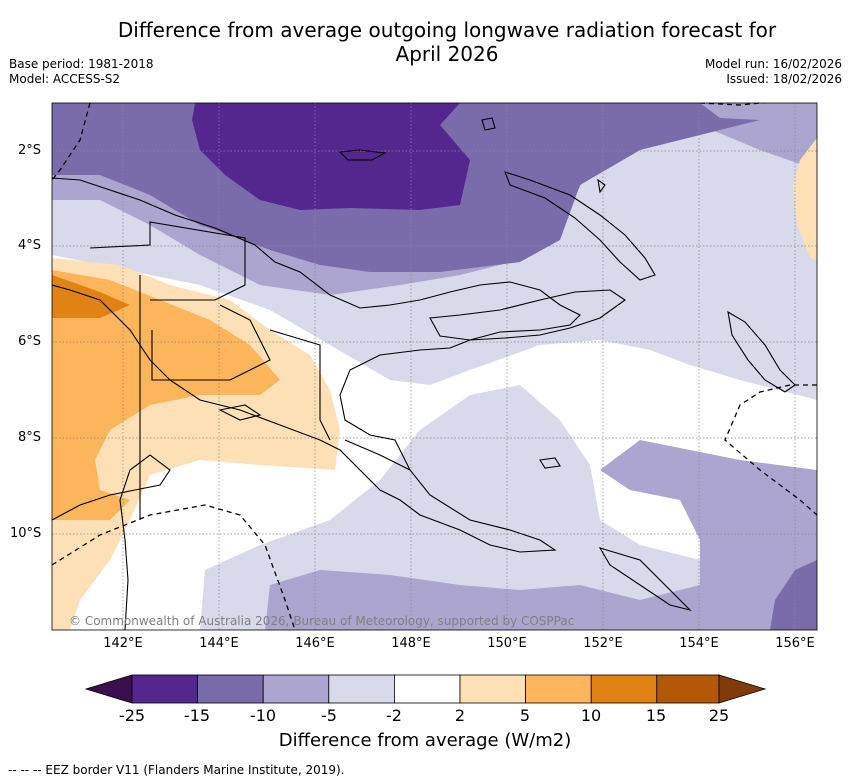 Image resolution: width=850 pixels, height=781 pixels. I want to click on louisiade-islands, so click(645, 579).